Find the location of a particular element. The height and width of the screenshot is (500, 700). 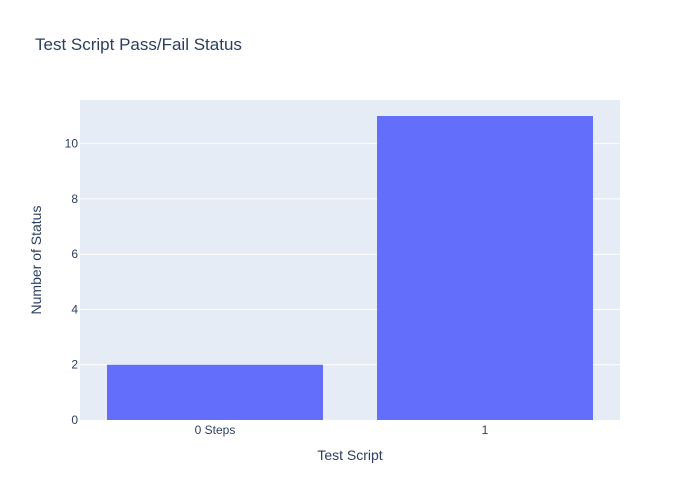

y-tick-label: 8 is located at coordinates (74, 199).